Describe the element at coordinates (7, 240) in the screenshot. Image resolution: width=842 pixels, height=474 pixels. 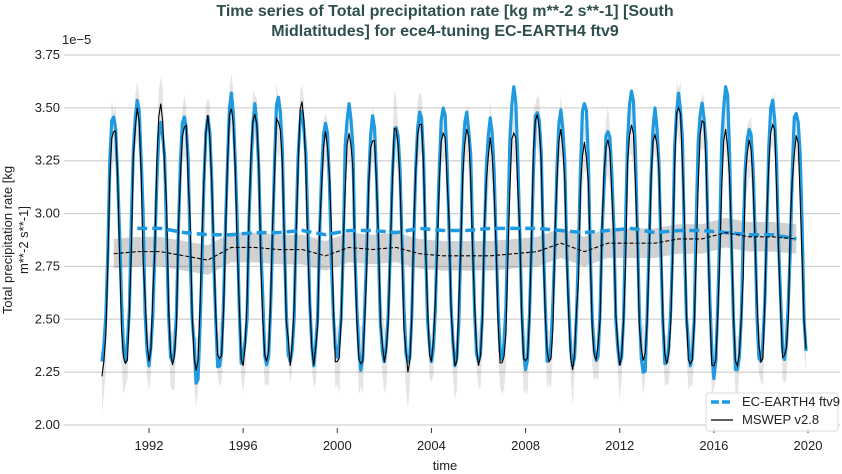
I see `y-axis-label-line-1: Total precipitation rate [kg` at that location.